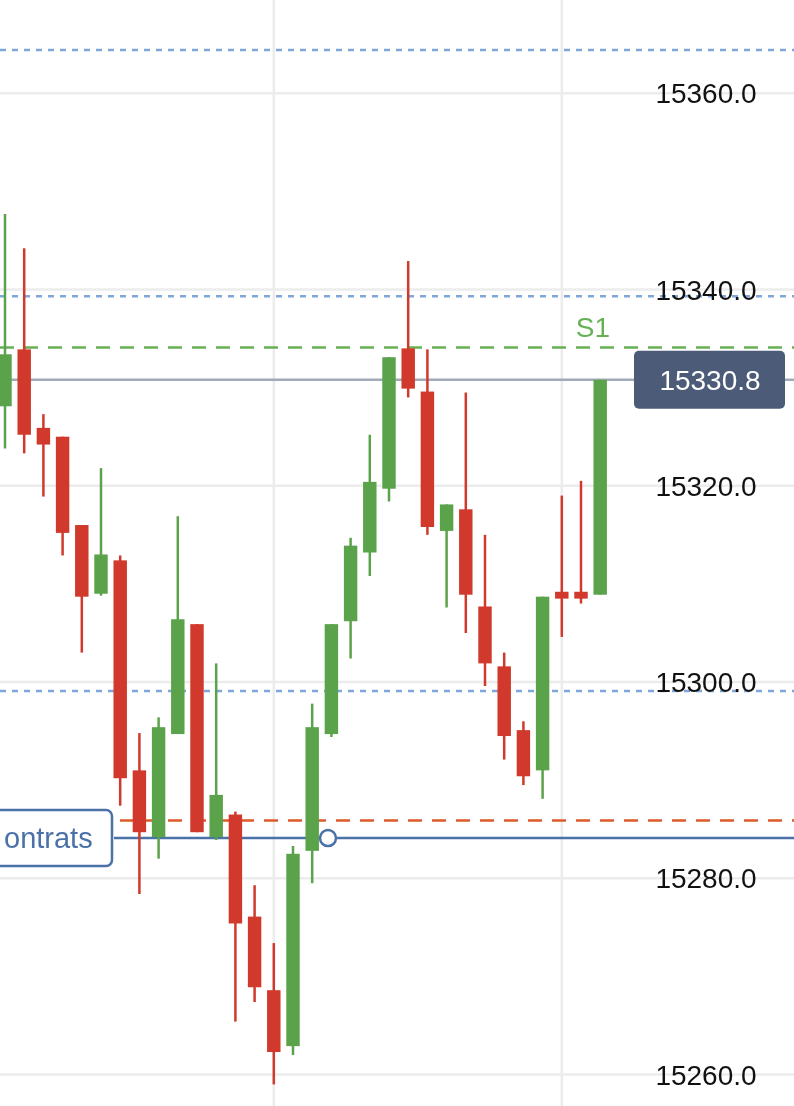 Image resolution: width=794 pixels, height=1106 pixels. I want to click on y-tick-label: 15360.0, so click(706, 94).